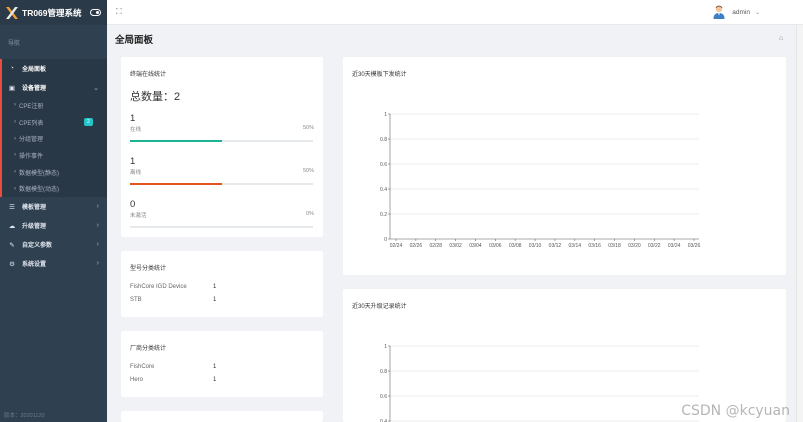 Image resolution: width=803 pixels, height=422 pixels. I want to click on inactive-label: 未激活, so click(138, 216).